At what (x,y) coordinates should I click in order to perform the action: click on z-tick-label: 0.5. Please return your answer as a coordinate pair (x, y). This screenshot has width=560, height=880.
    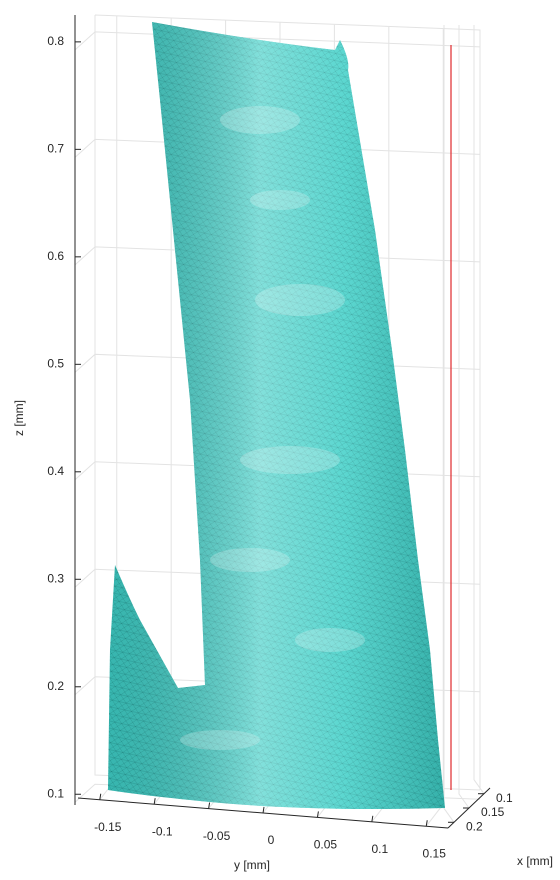
    Looking at the image, I should click on (55, 363).